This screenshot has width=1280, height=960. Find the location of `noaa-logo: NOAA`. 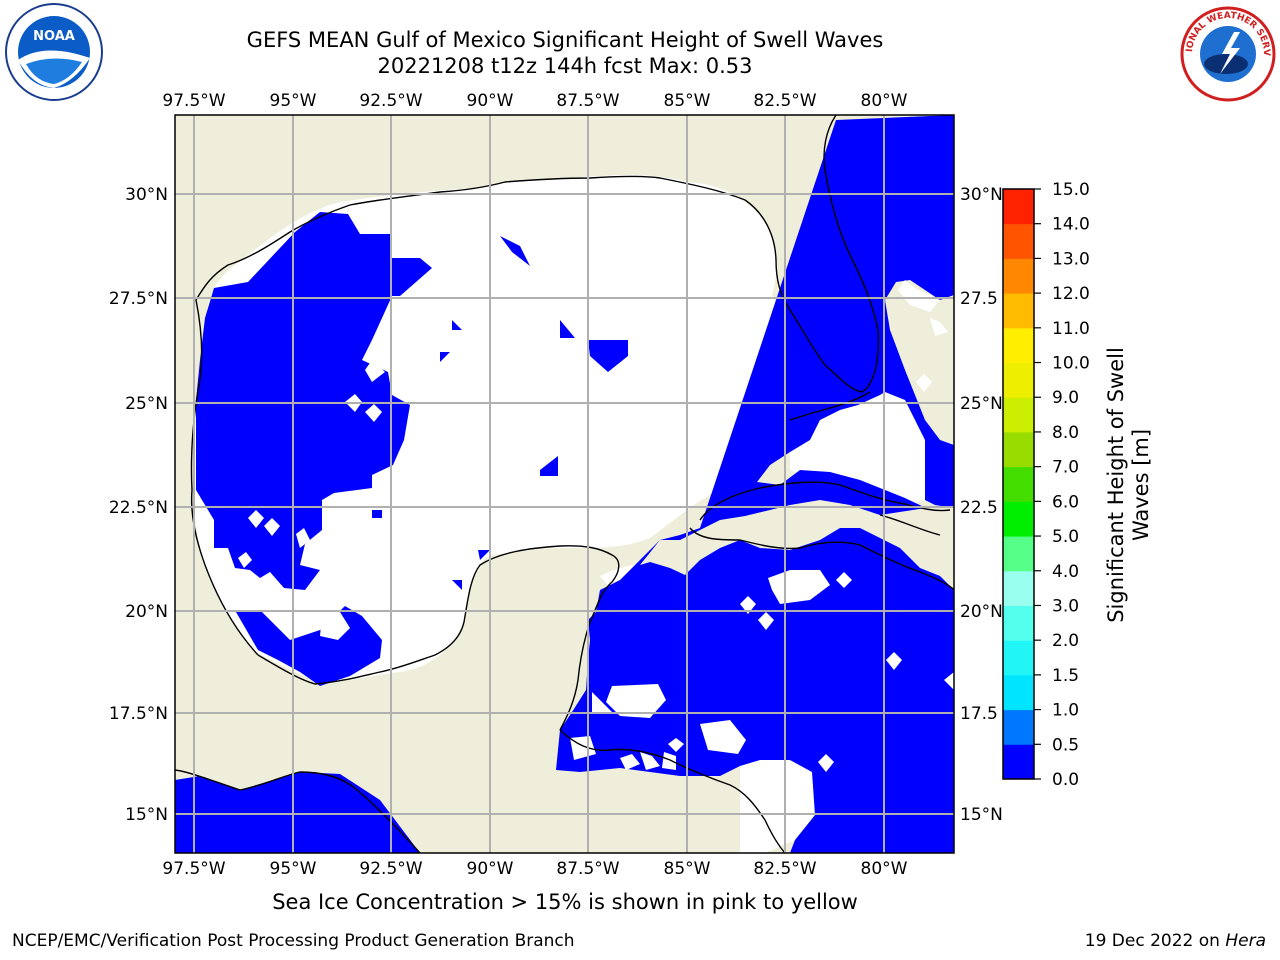

noaa-logo: NOAA is located at coordinates (54, 52).